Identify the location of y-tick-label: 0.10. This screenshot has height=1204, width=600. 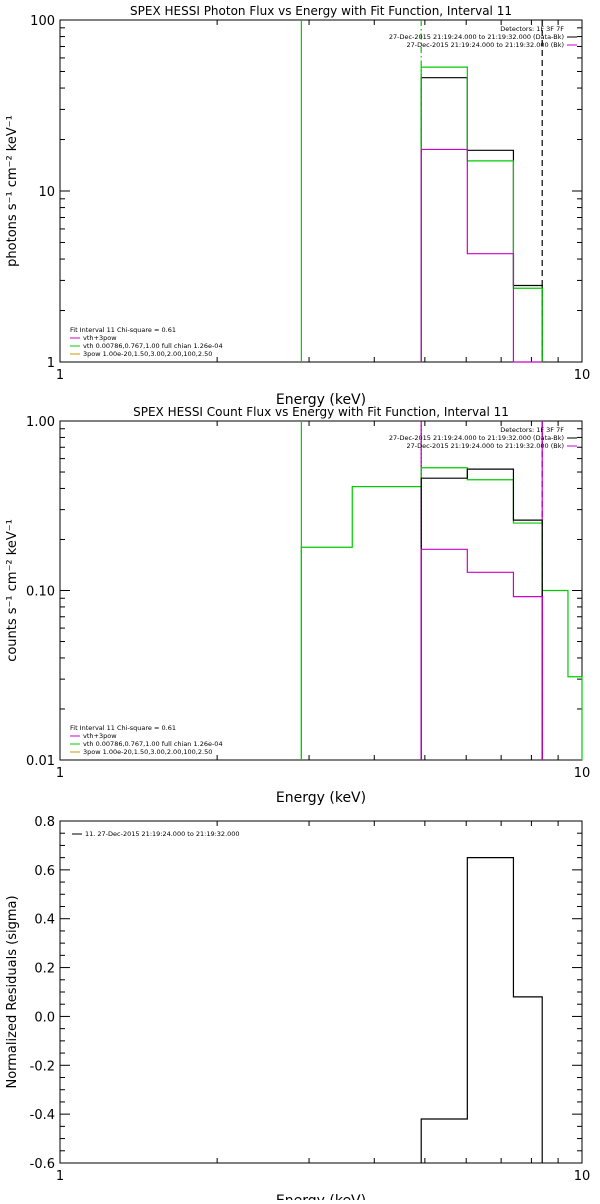
(40, 592).